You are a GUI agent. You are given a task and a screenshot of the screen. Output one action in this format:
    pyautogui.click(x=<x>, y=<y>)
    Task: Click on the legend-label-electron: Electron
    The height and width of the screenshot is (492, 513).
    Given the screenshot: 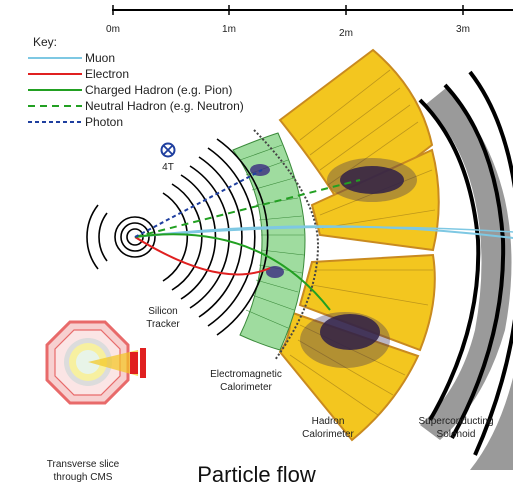 What is the action you would take?
    pyautogui.click(x=107, y=74)
    